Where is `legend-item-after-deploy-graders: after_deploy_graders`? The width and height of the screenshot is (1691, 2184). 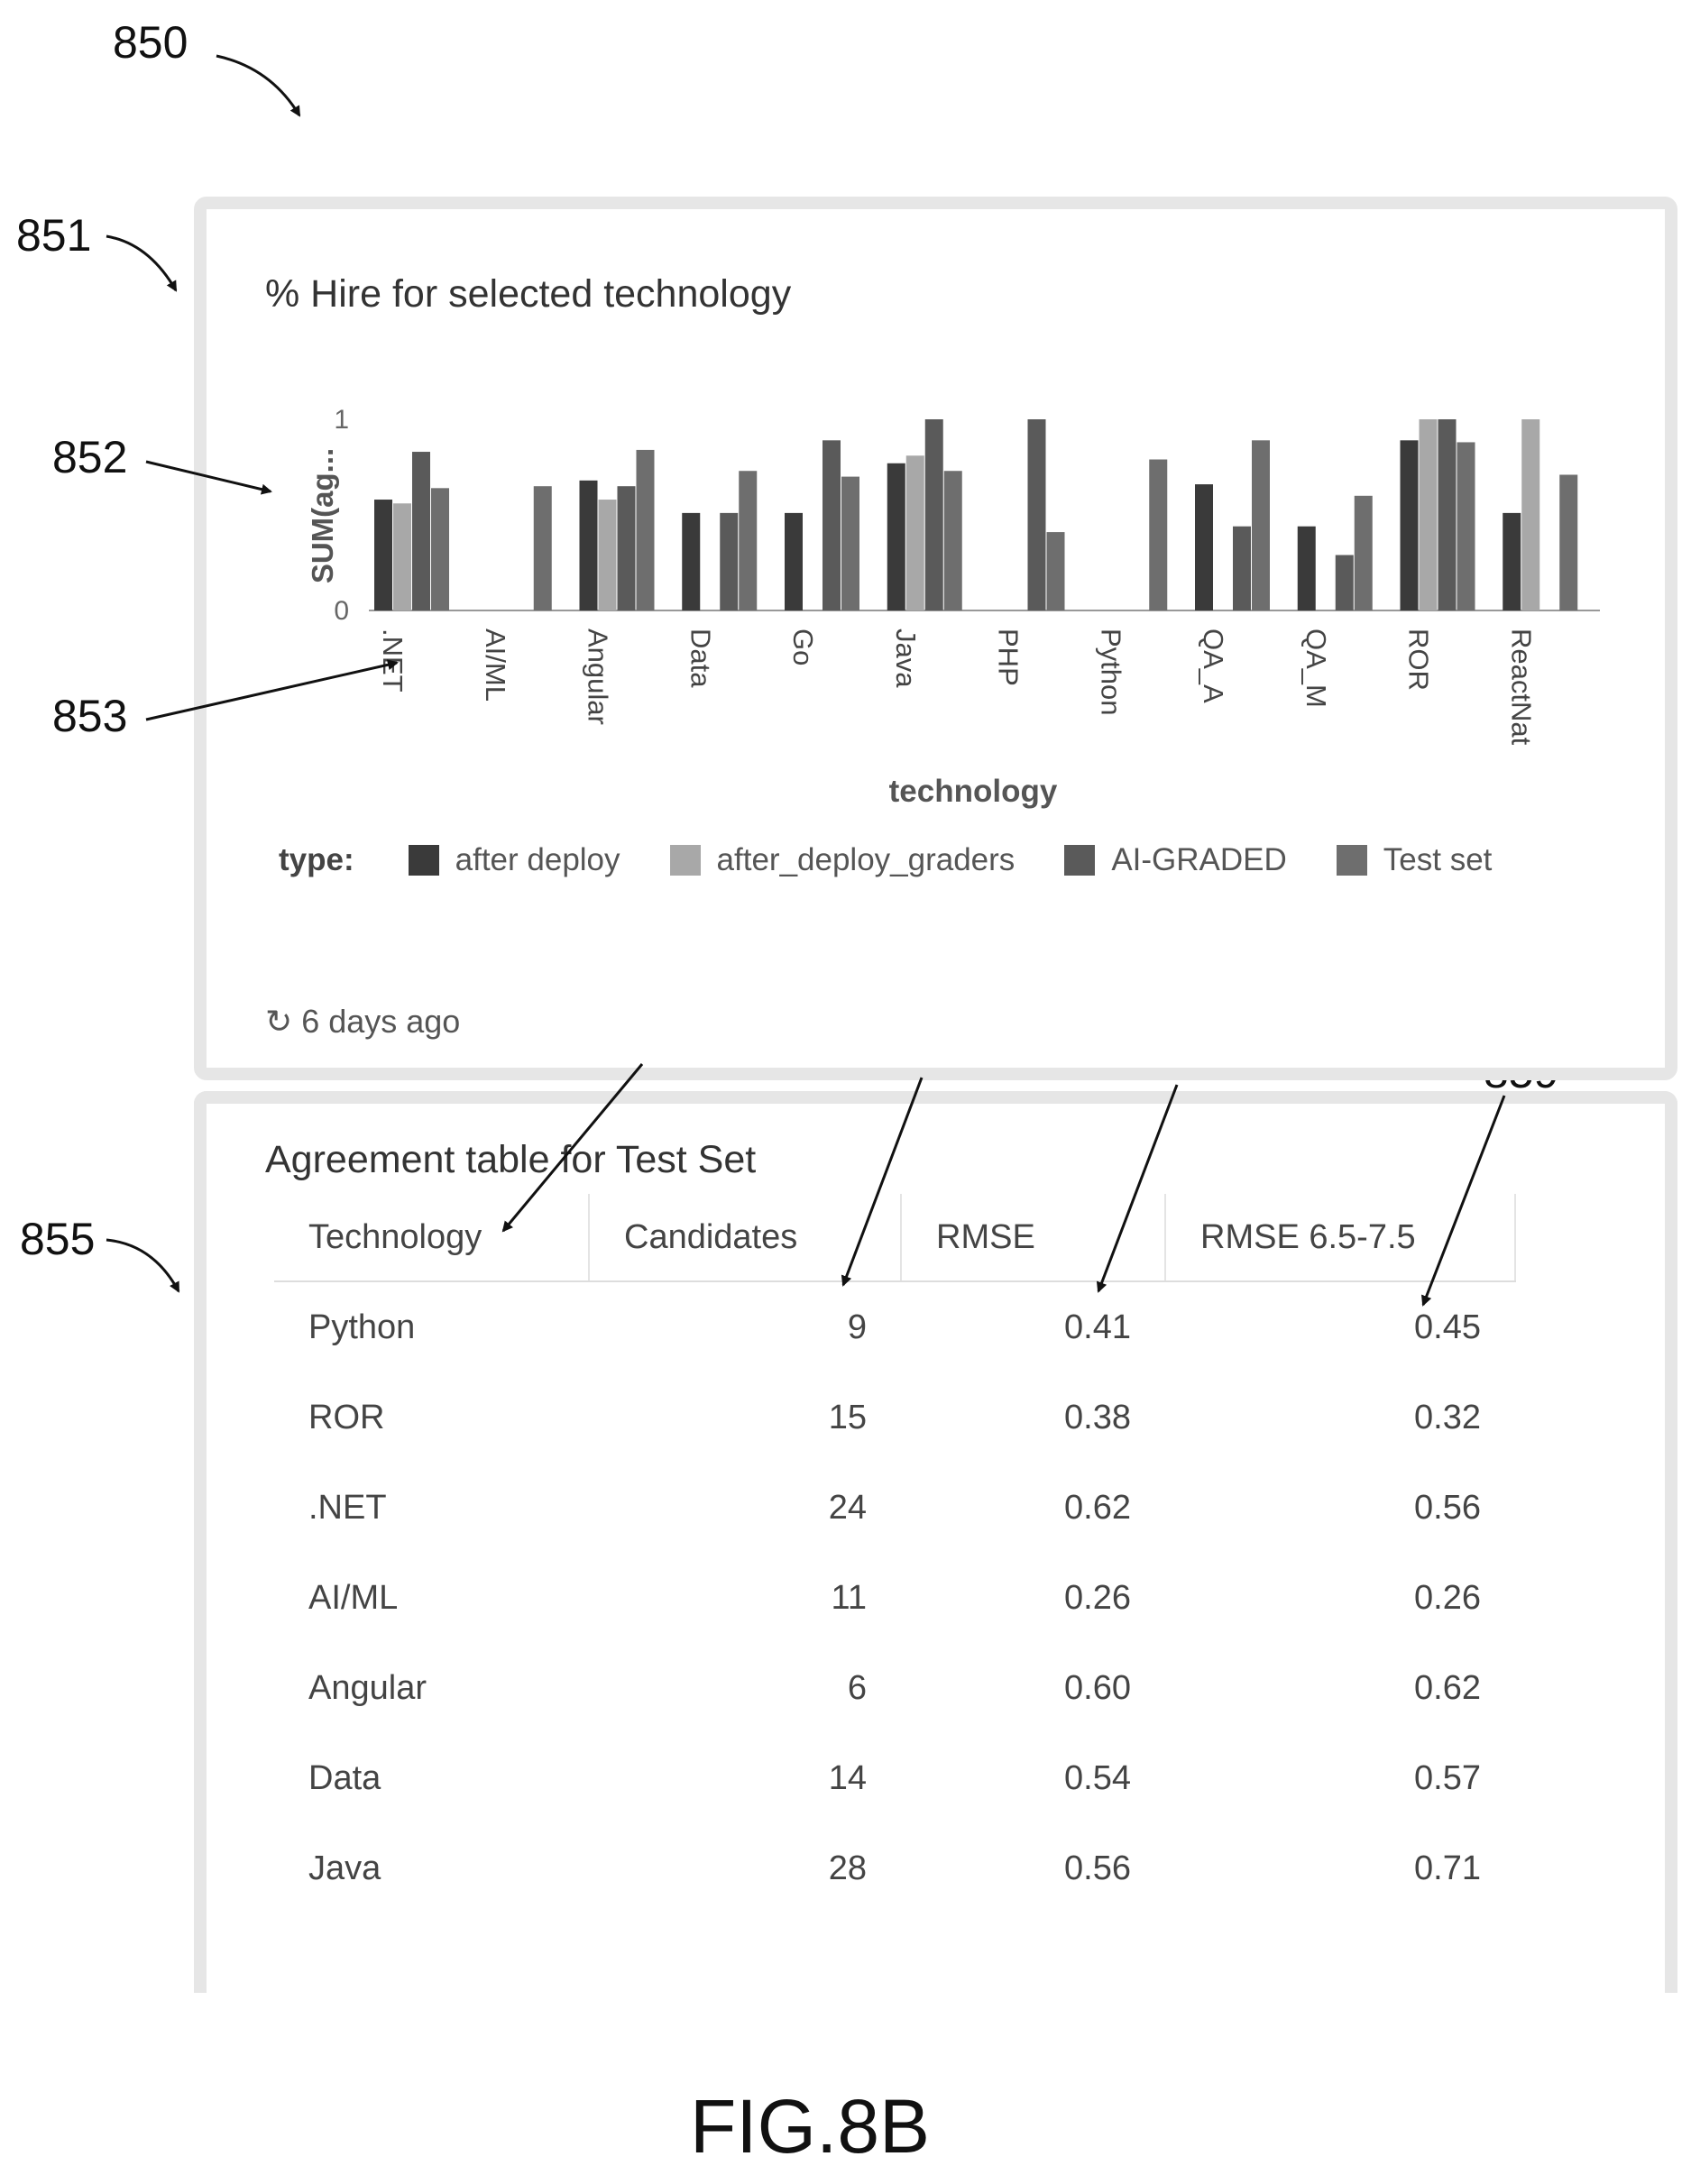
legend-item-after-deploy-graders: after_deploy_graders is located at coordinates (843, 860).